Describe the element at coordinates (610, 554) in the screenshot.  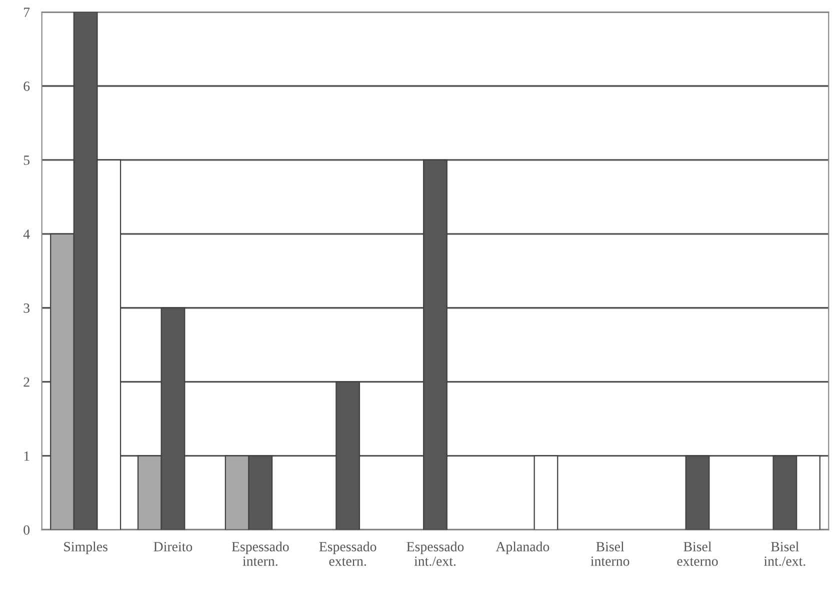
I see `x-tick-label: Bisel interno` at that location.